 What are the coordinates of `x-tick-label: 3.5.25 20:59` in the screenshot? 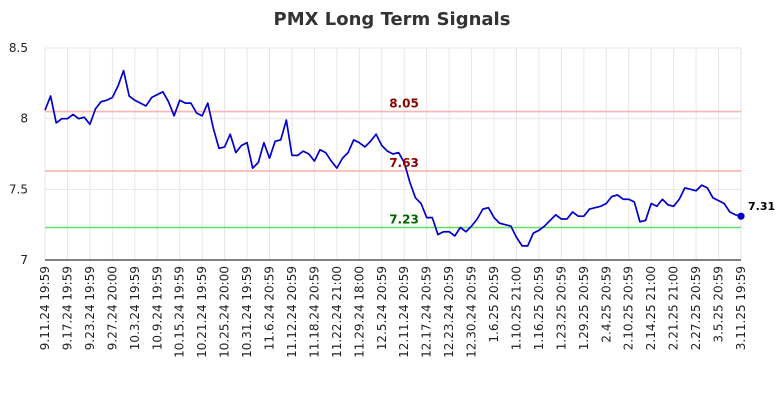 It's located at (719, 304).